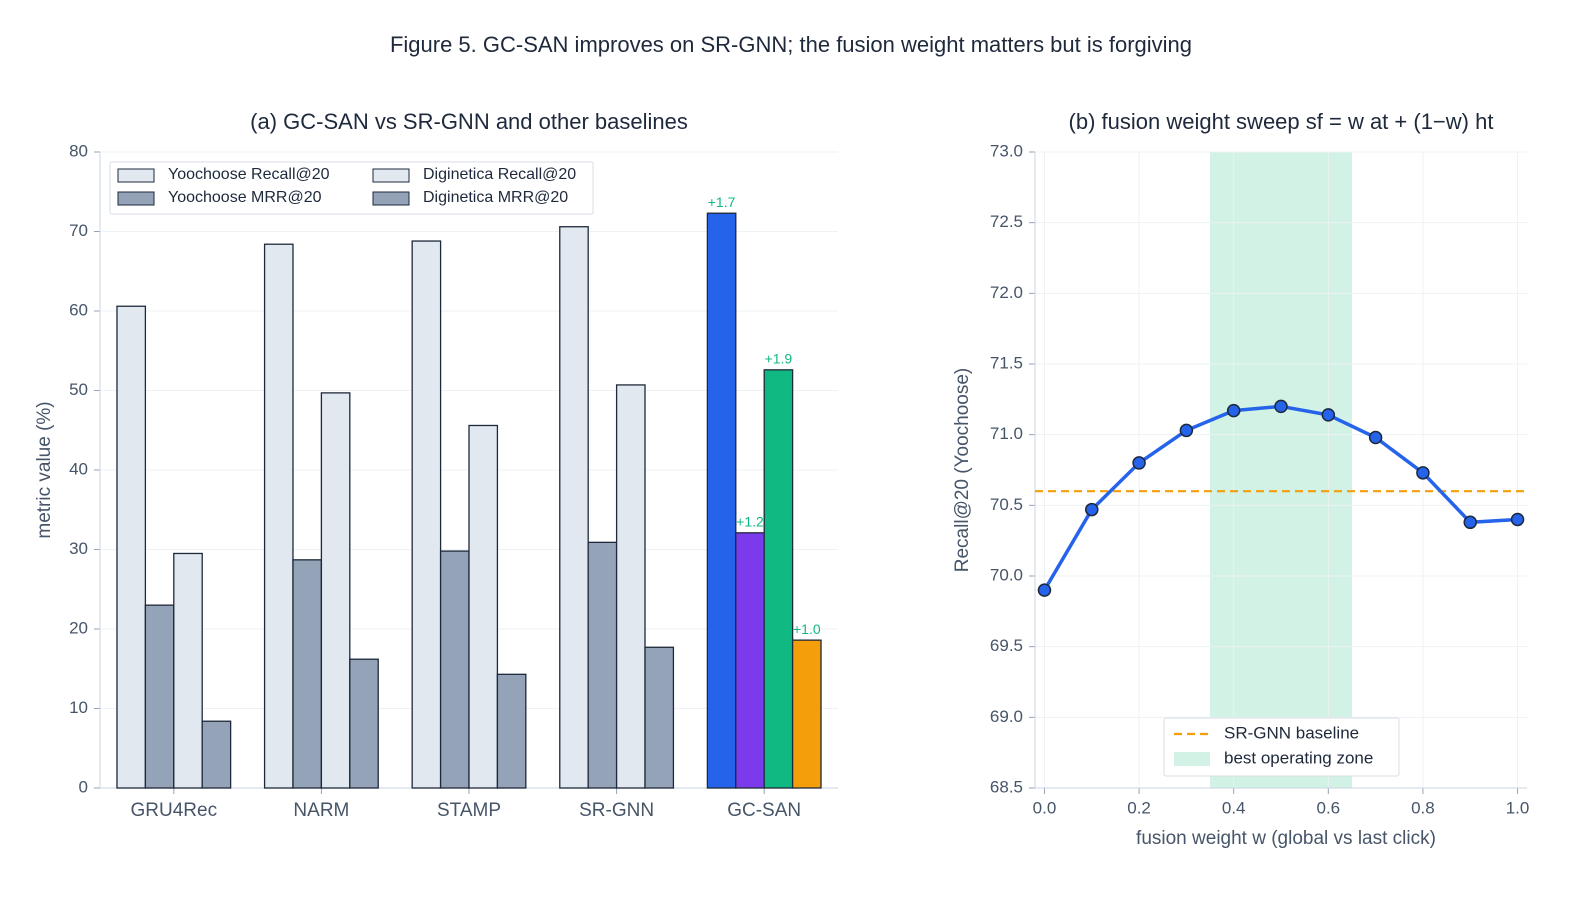  What do you see at coordinates (779, 359) in the screenshot?
I see `annotation: +1.9` at bounding box center [779, 359].